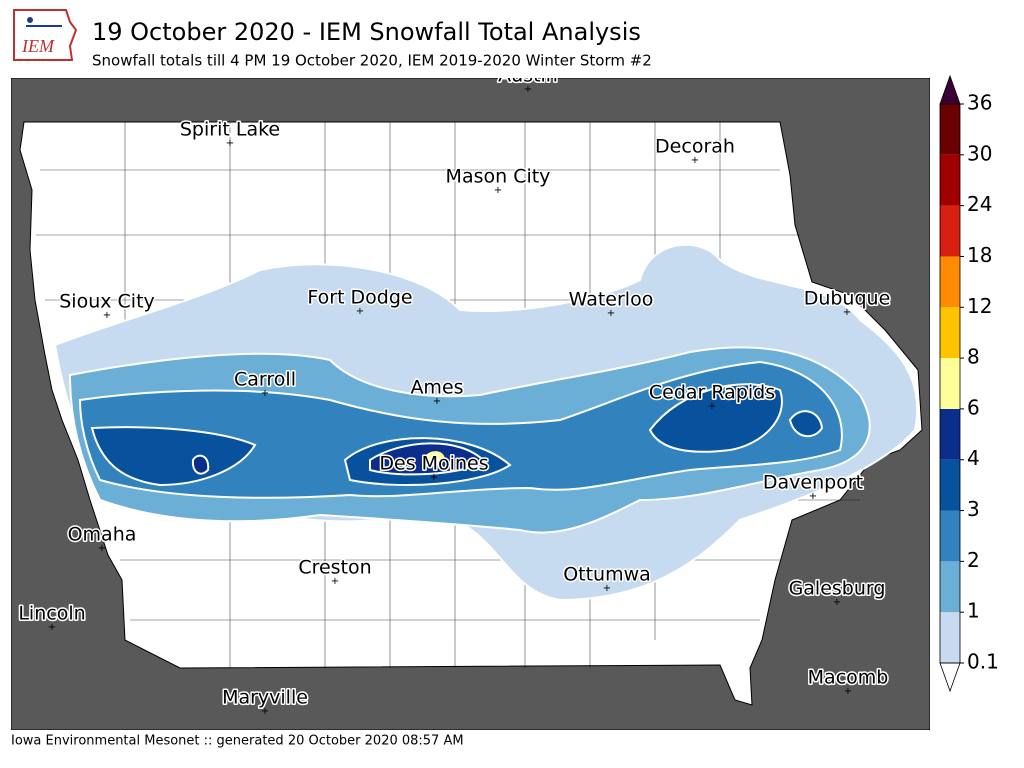 The width and height of the screenshot is (1024, 768). Describe the element at coordinates (107, 302) in the screenshot. I see `city-label: Sioux City` at that location.